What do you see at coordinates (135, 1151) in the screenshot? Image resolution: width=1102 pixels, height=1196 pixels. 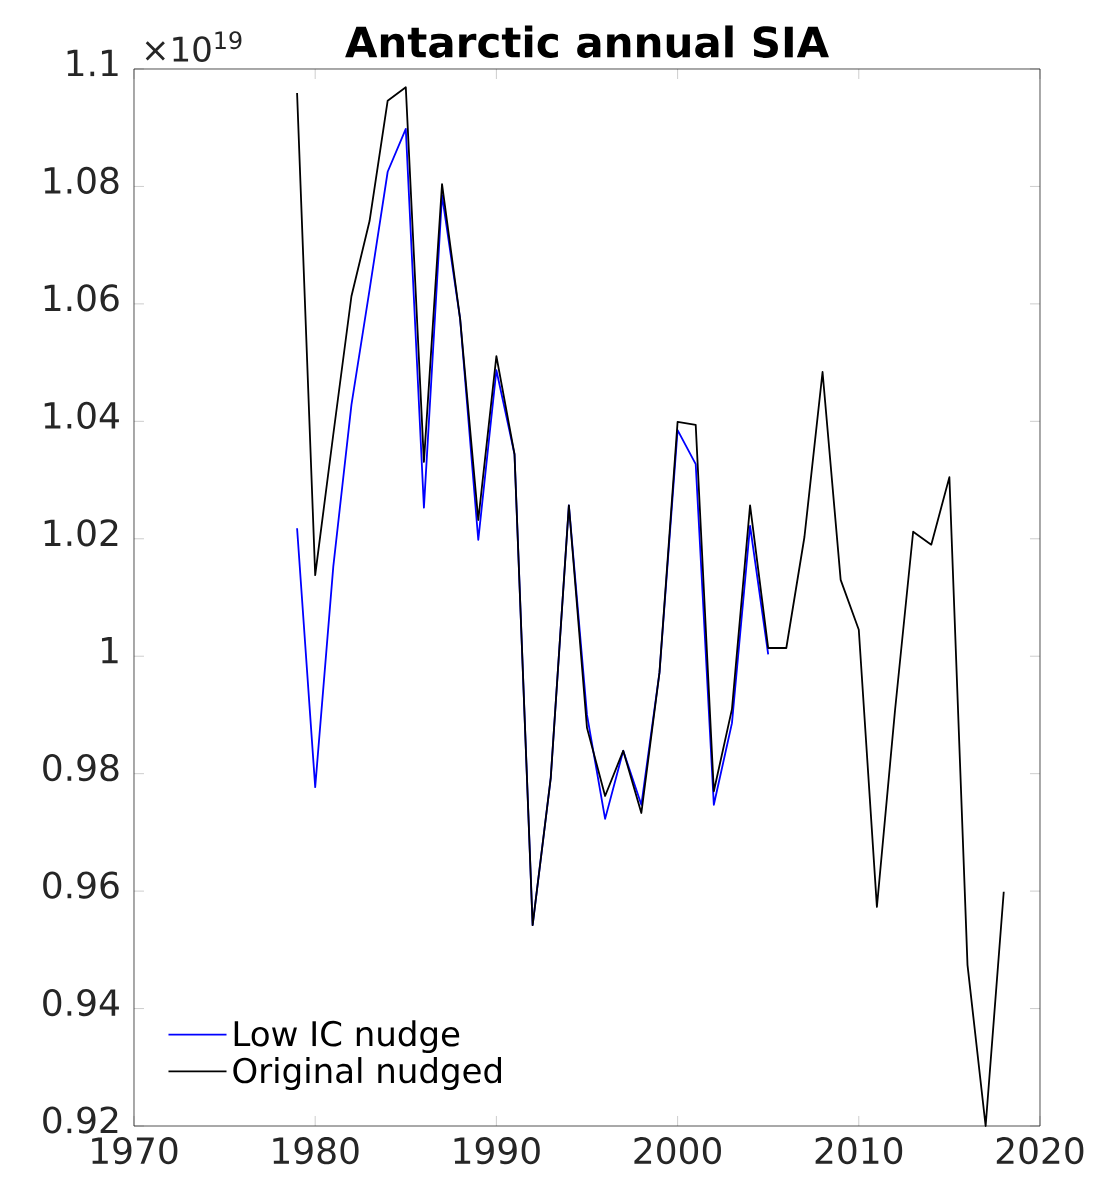 I see `x-tick-label: 1970` at bounding box center [135, 1151].